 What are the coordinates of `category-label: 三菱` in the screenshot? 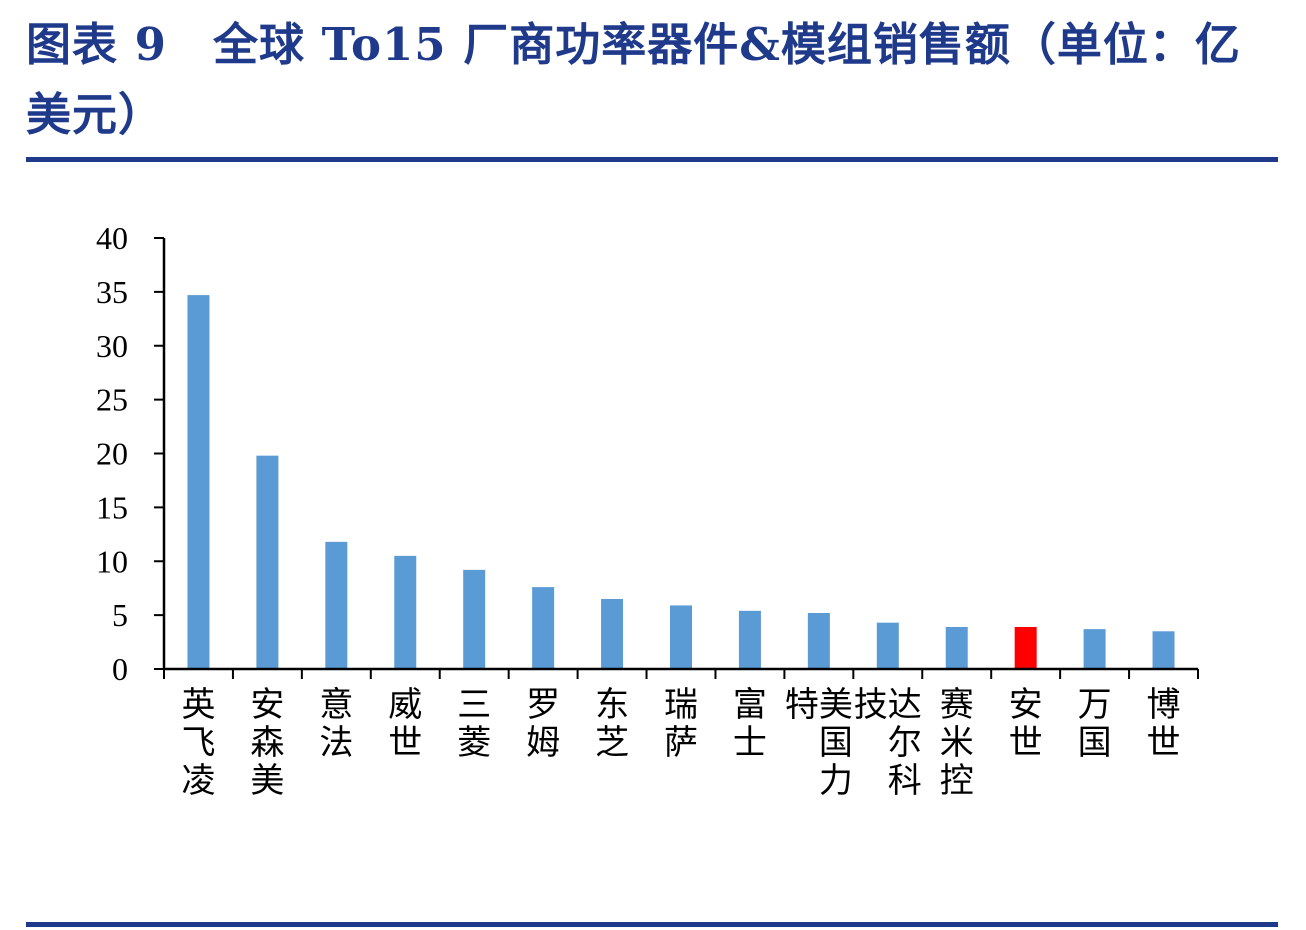 It's located at (474, 724).